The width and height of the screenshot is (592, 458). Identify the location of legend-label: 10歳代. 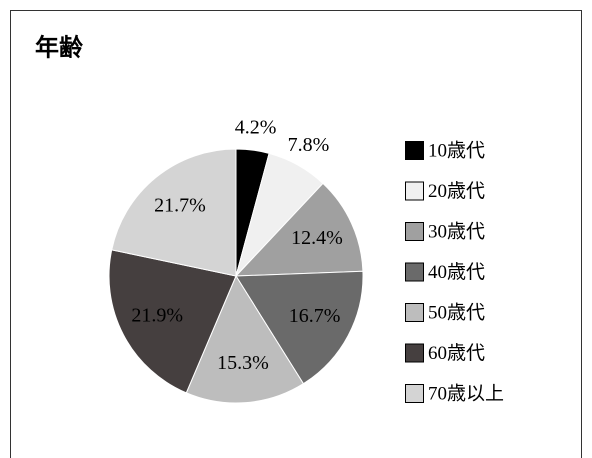
(456, 150).